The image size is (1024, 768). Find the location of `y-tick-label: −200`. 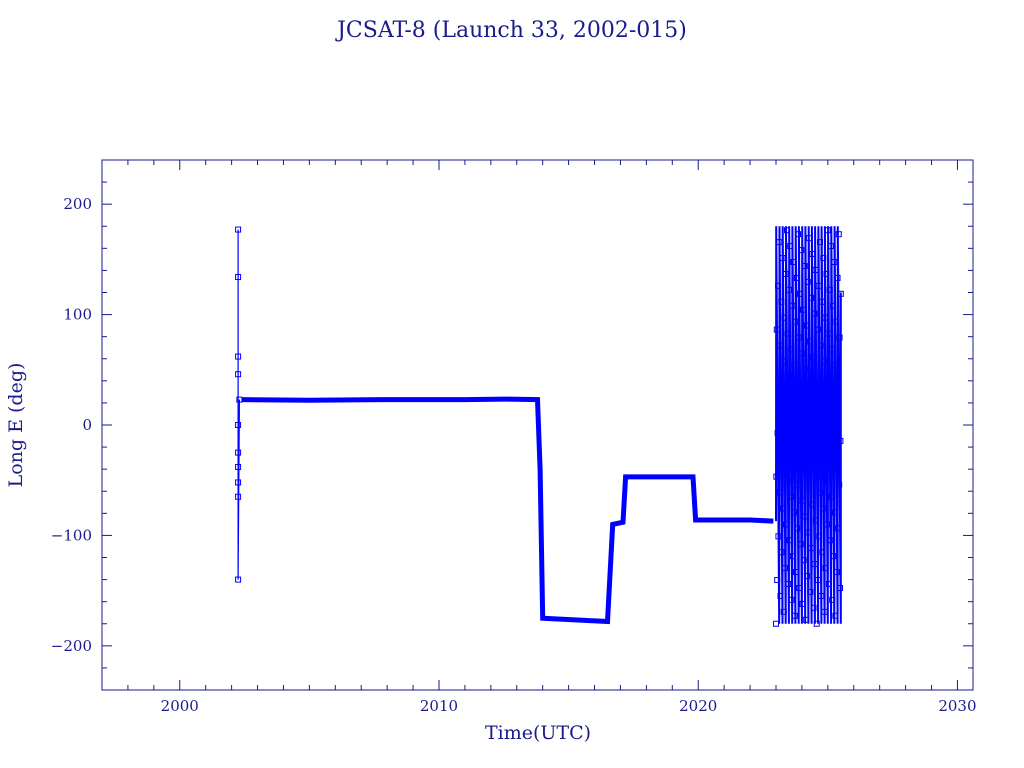

y-tick-label: −200 is located at coordinates (71, 646).